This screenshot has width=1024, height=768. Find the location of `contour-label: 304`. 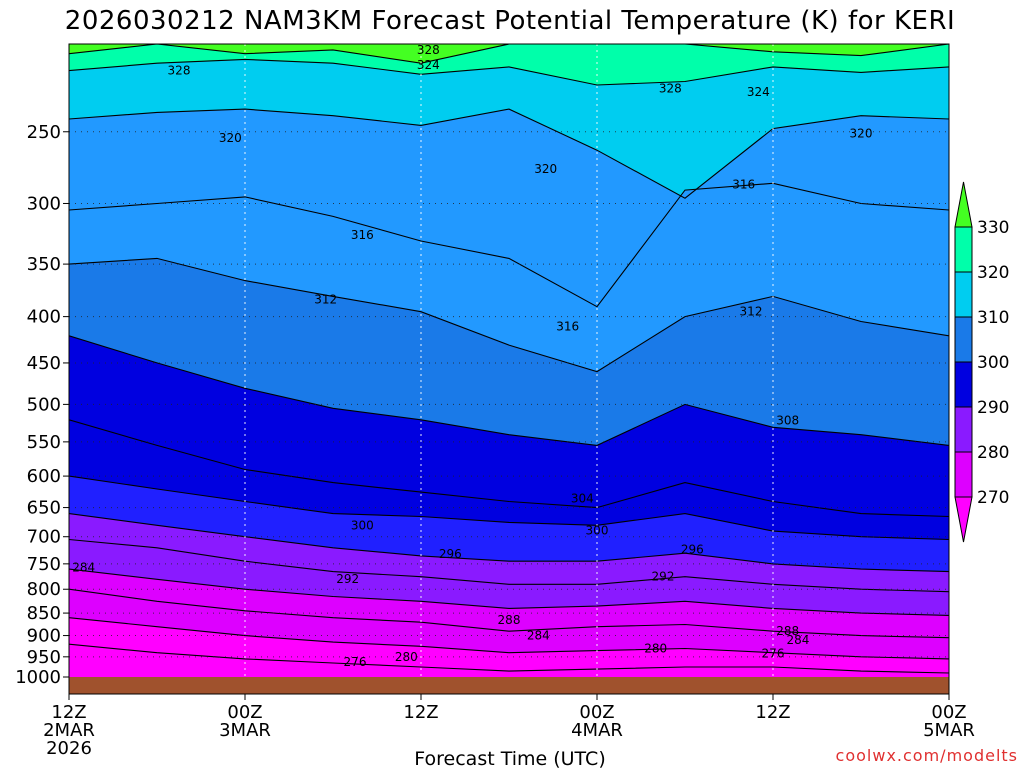

contour-label: 304 is located at coordinates (582, 498).